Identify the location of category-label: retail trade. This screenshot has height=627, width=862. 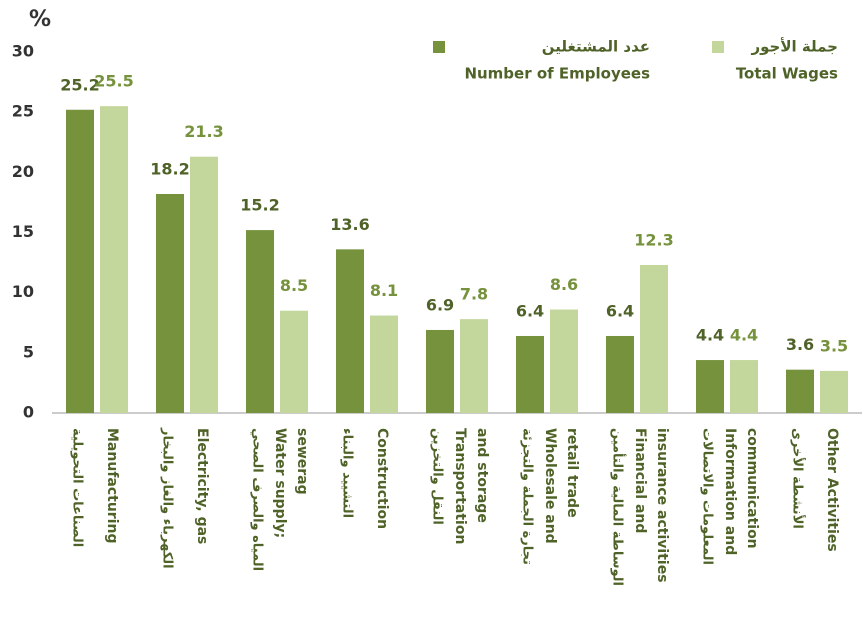
(572, 473).